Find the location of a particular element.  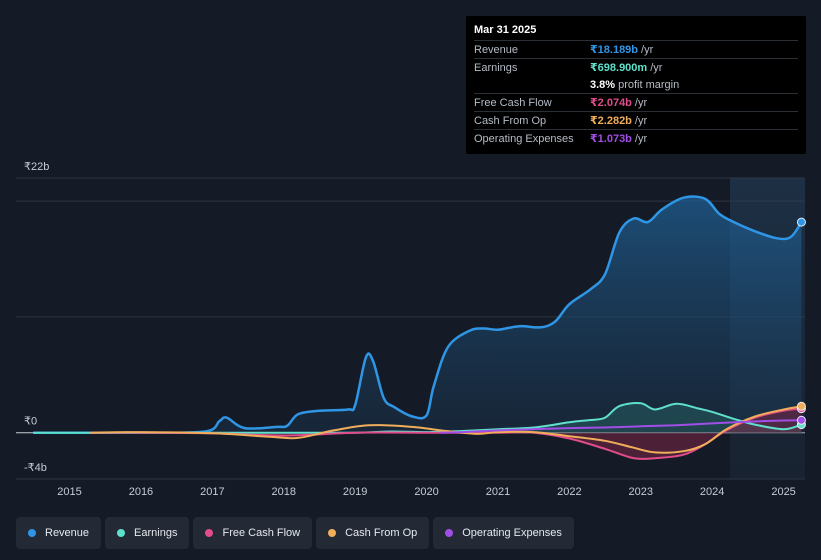

y-axis-labels: ₹22b ₹0 -₹4b is located at coordinates (36, 317).